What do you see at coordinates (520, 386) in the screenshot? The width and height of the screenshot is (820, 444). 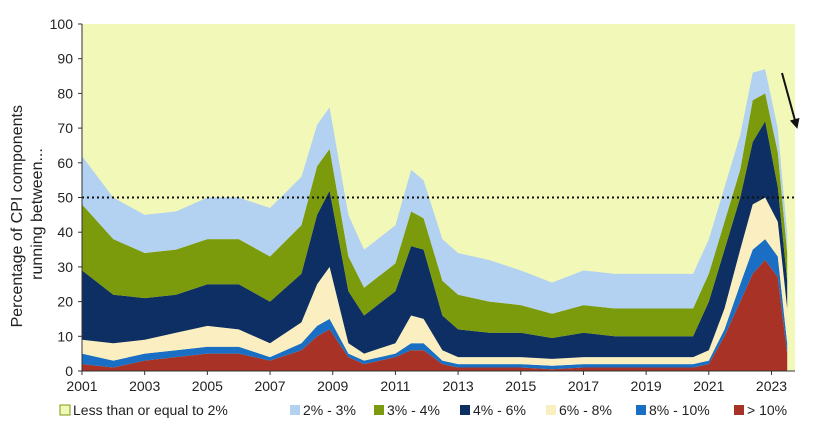 I see `x-tick-label: 2015` at bounding box center [520, 386].